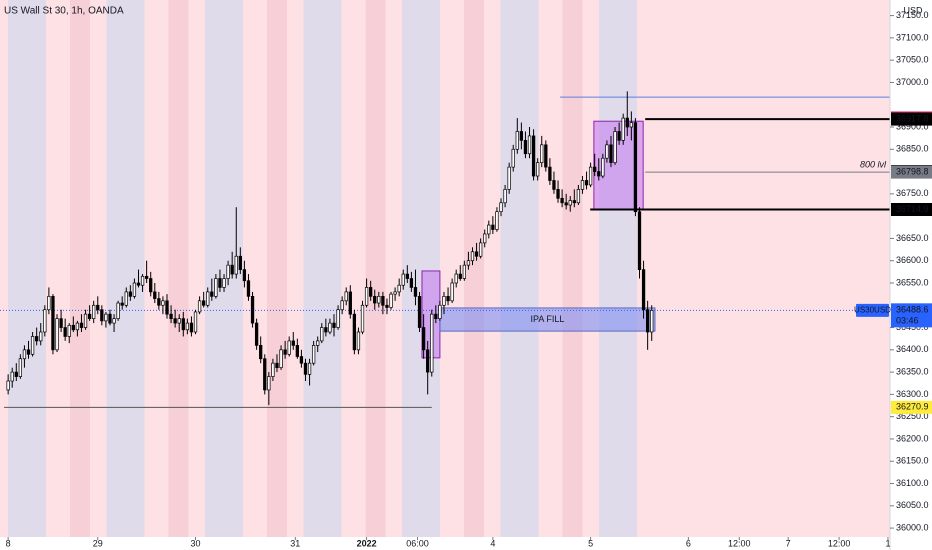  Describe the element at coordinates (912, 171) in the screenshot. I see `price-label: 36798.8` at that location.